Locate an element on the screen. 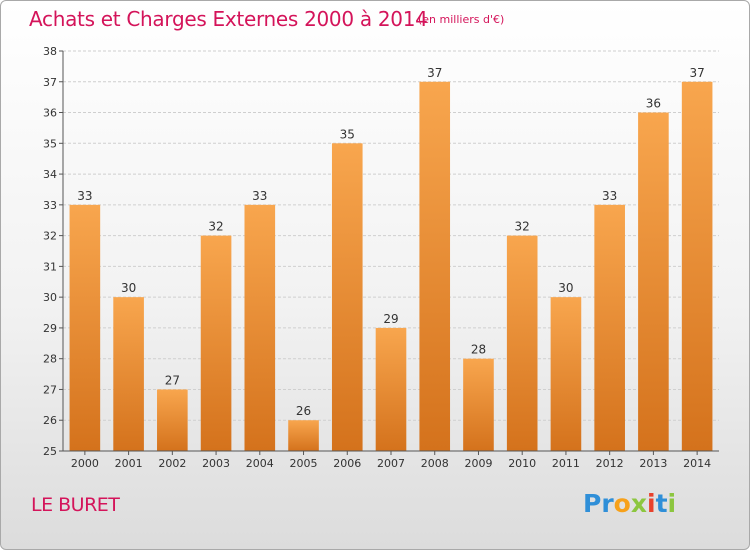 Image resolution: width=750 pixels, height=550 pixels. bar-2005 is located at coordinates (303, 435).